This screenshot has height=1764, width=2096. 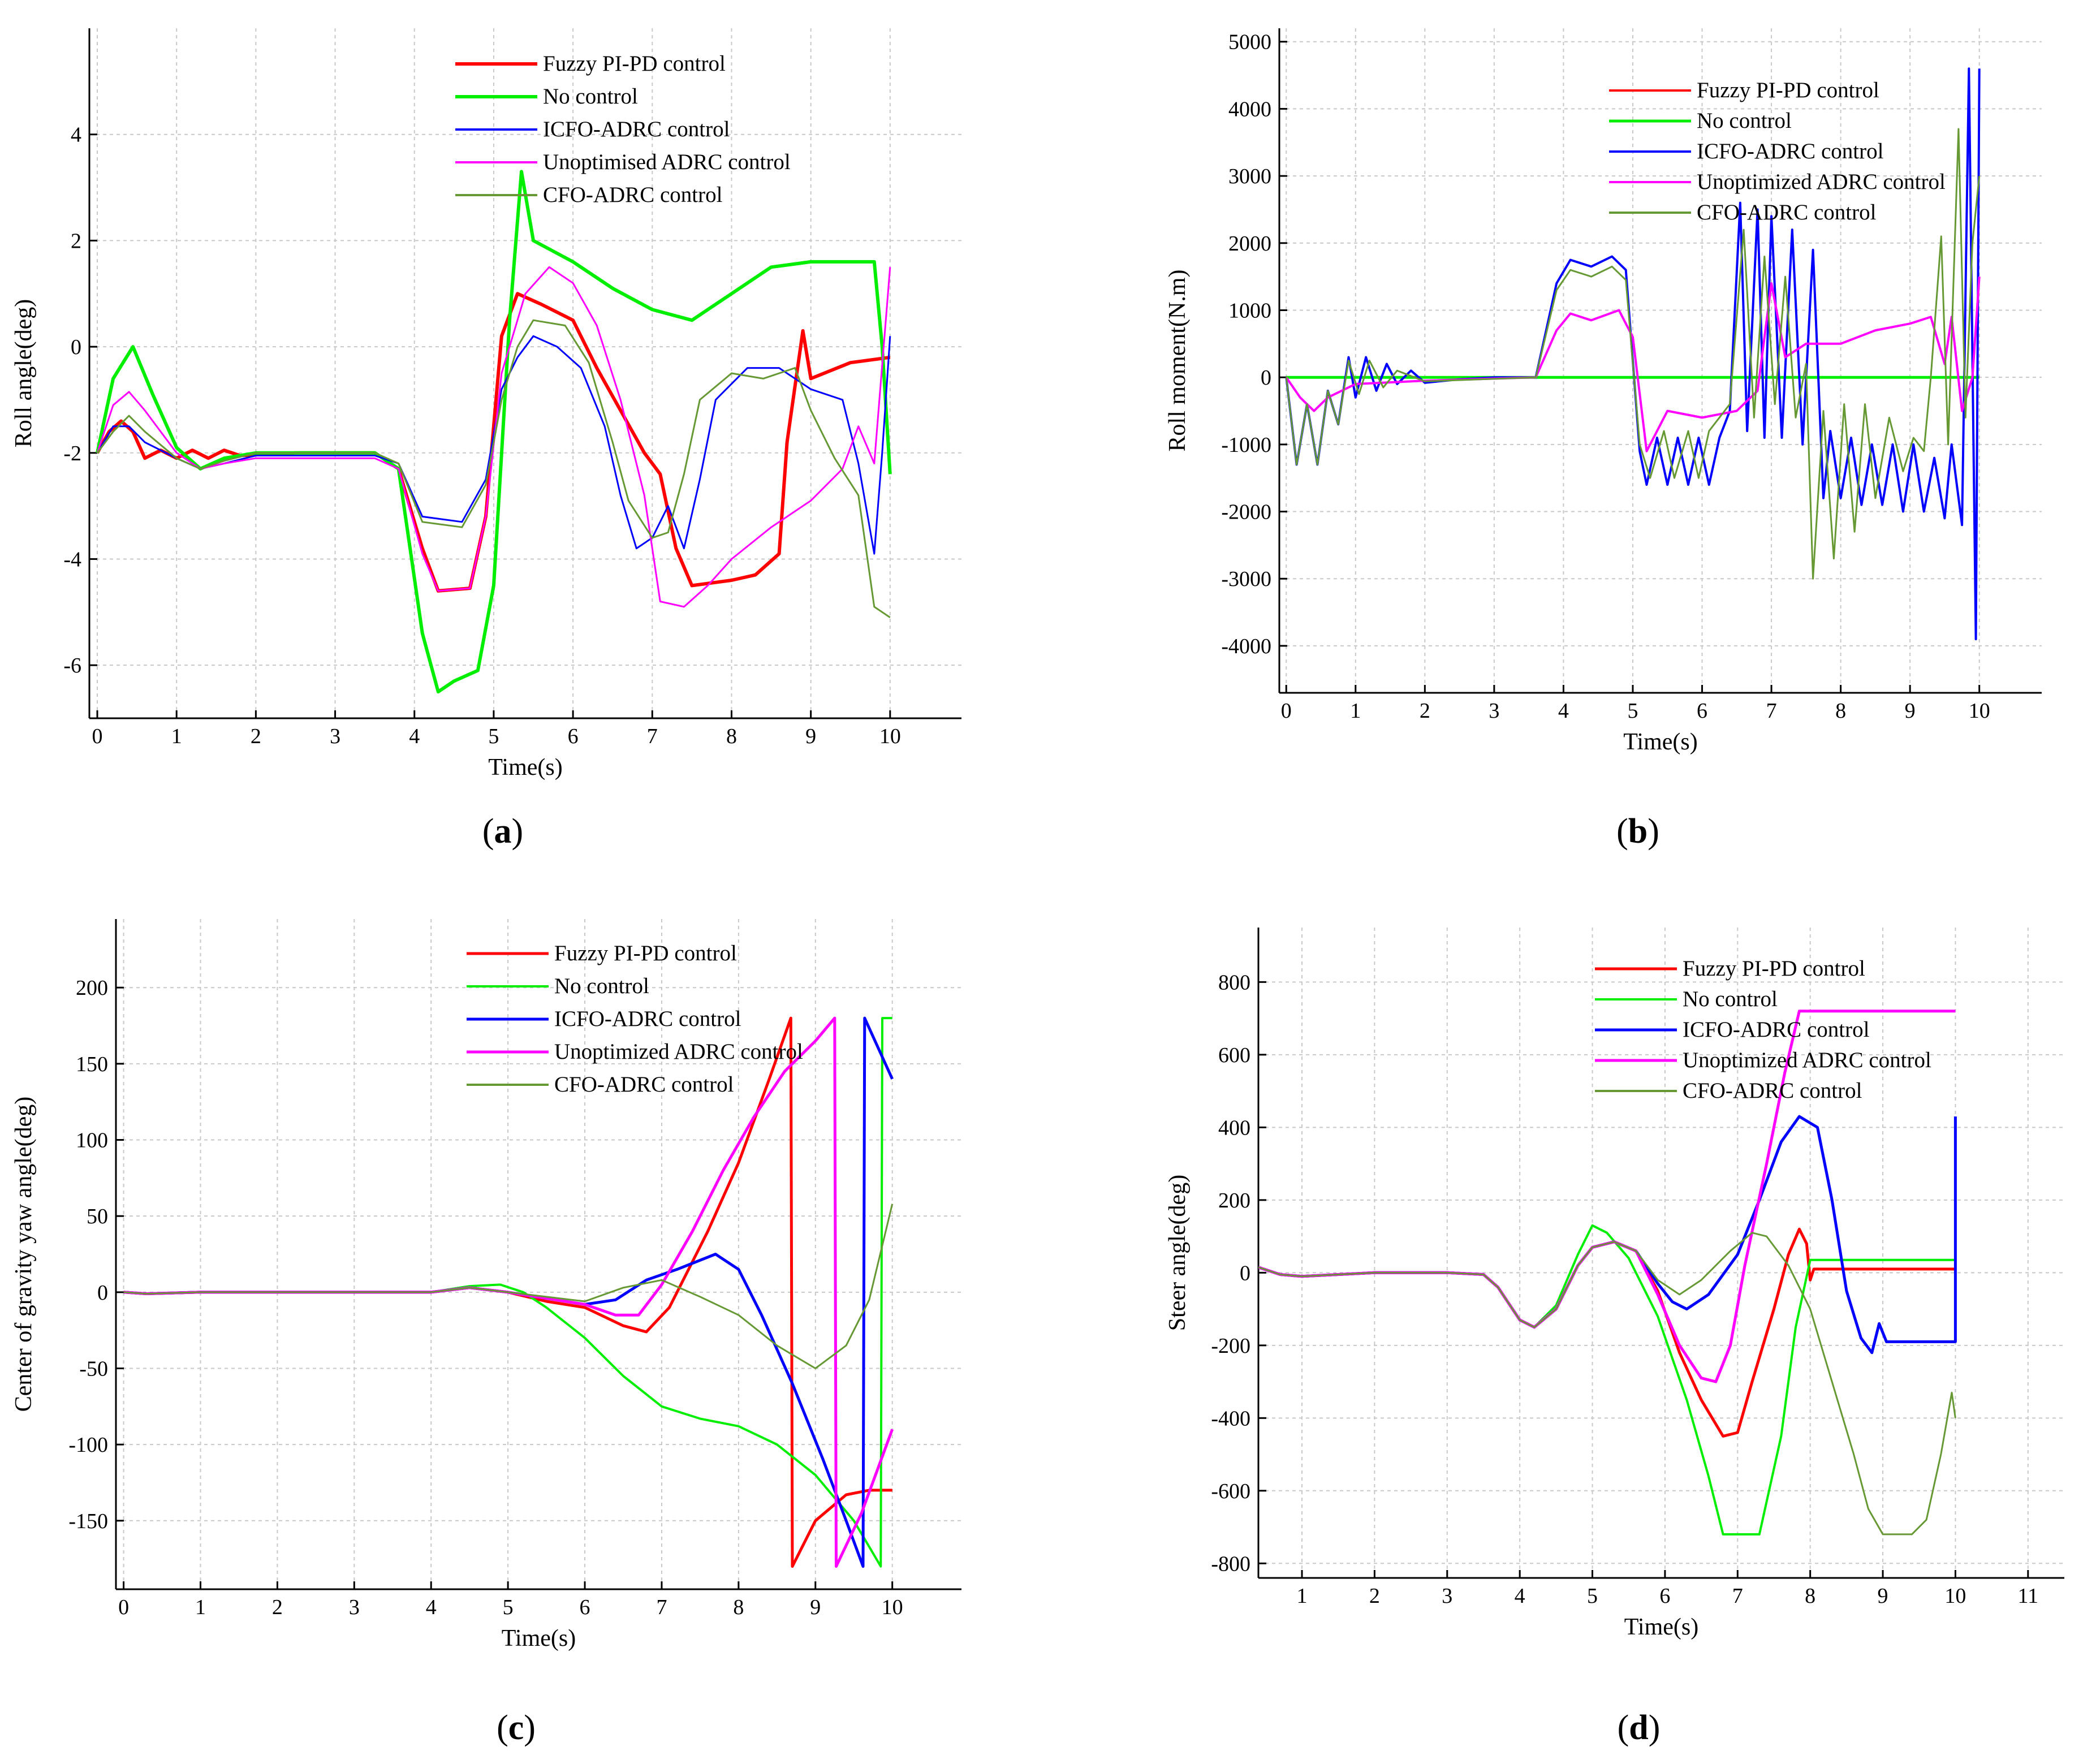 I want to click on panel-label: (b), so click(x=1637, y=831).